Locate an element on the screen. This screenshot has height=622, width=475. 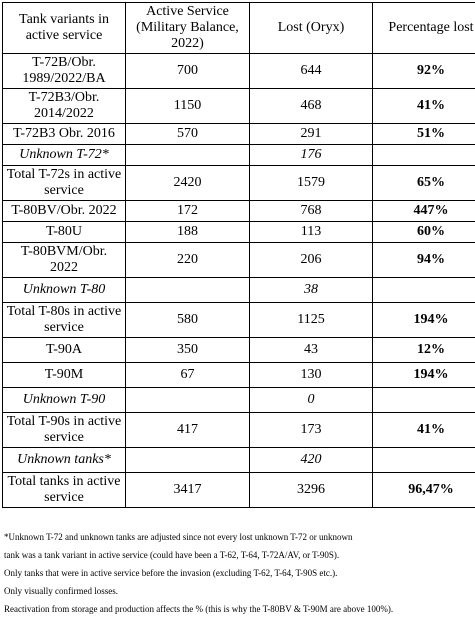
variant-cell: Unknown T-90 is located at coordinates (64, 400).